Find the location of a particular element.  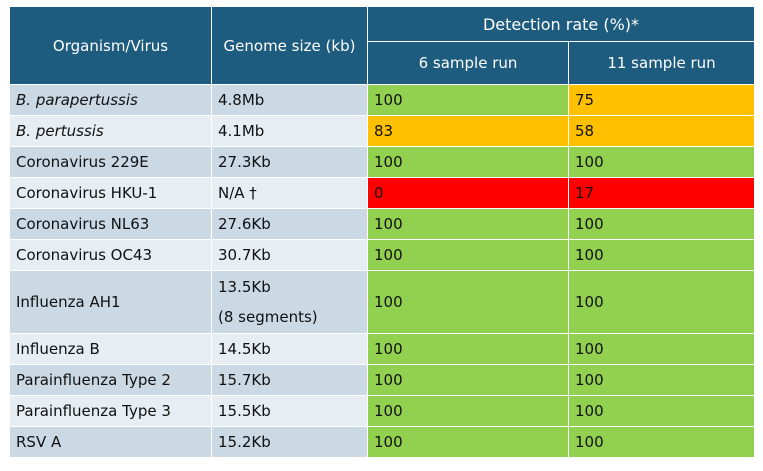

header-organism: Organism/Virus is located at coordinates (110, 45).